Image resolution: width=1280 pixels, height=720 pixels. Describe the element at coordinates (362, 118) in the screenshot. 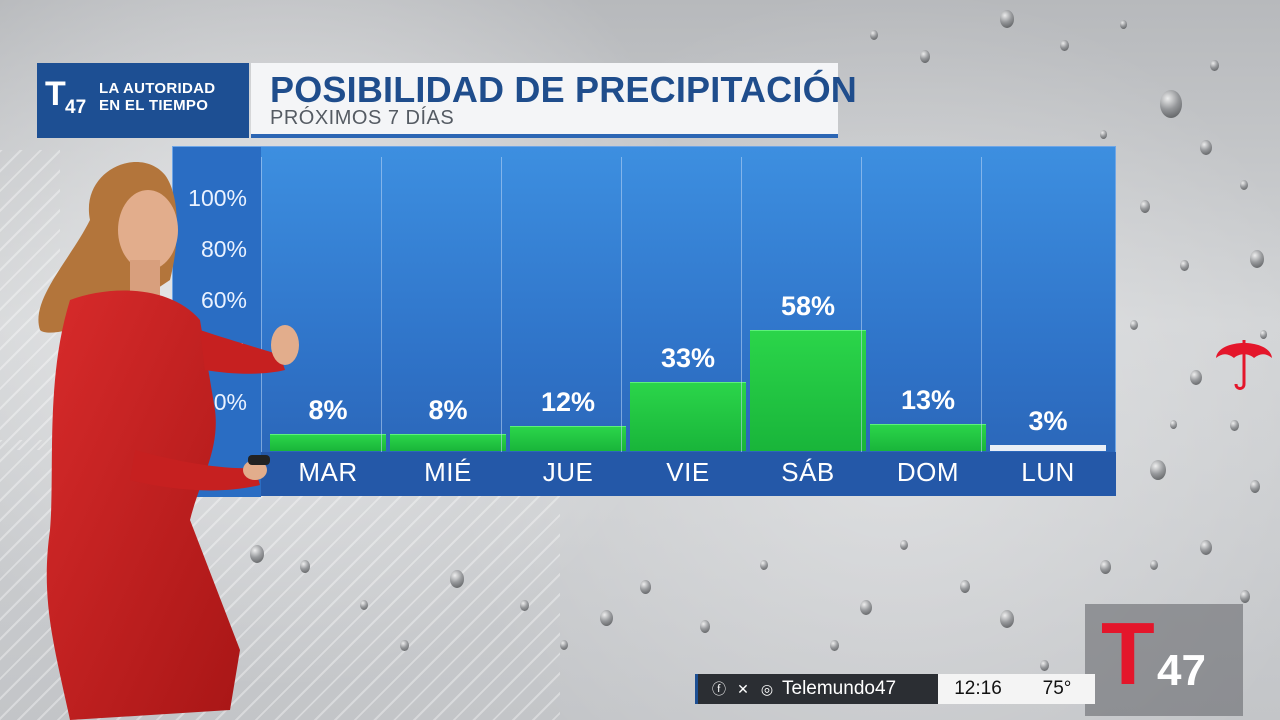

I see `page-subtitle: PRÓXIMOS 7 DÍAS` at that location.